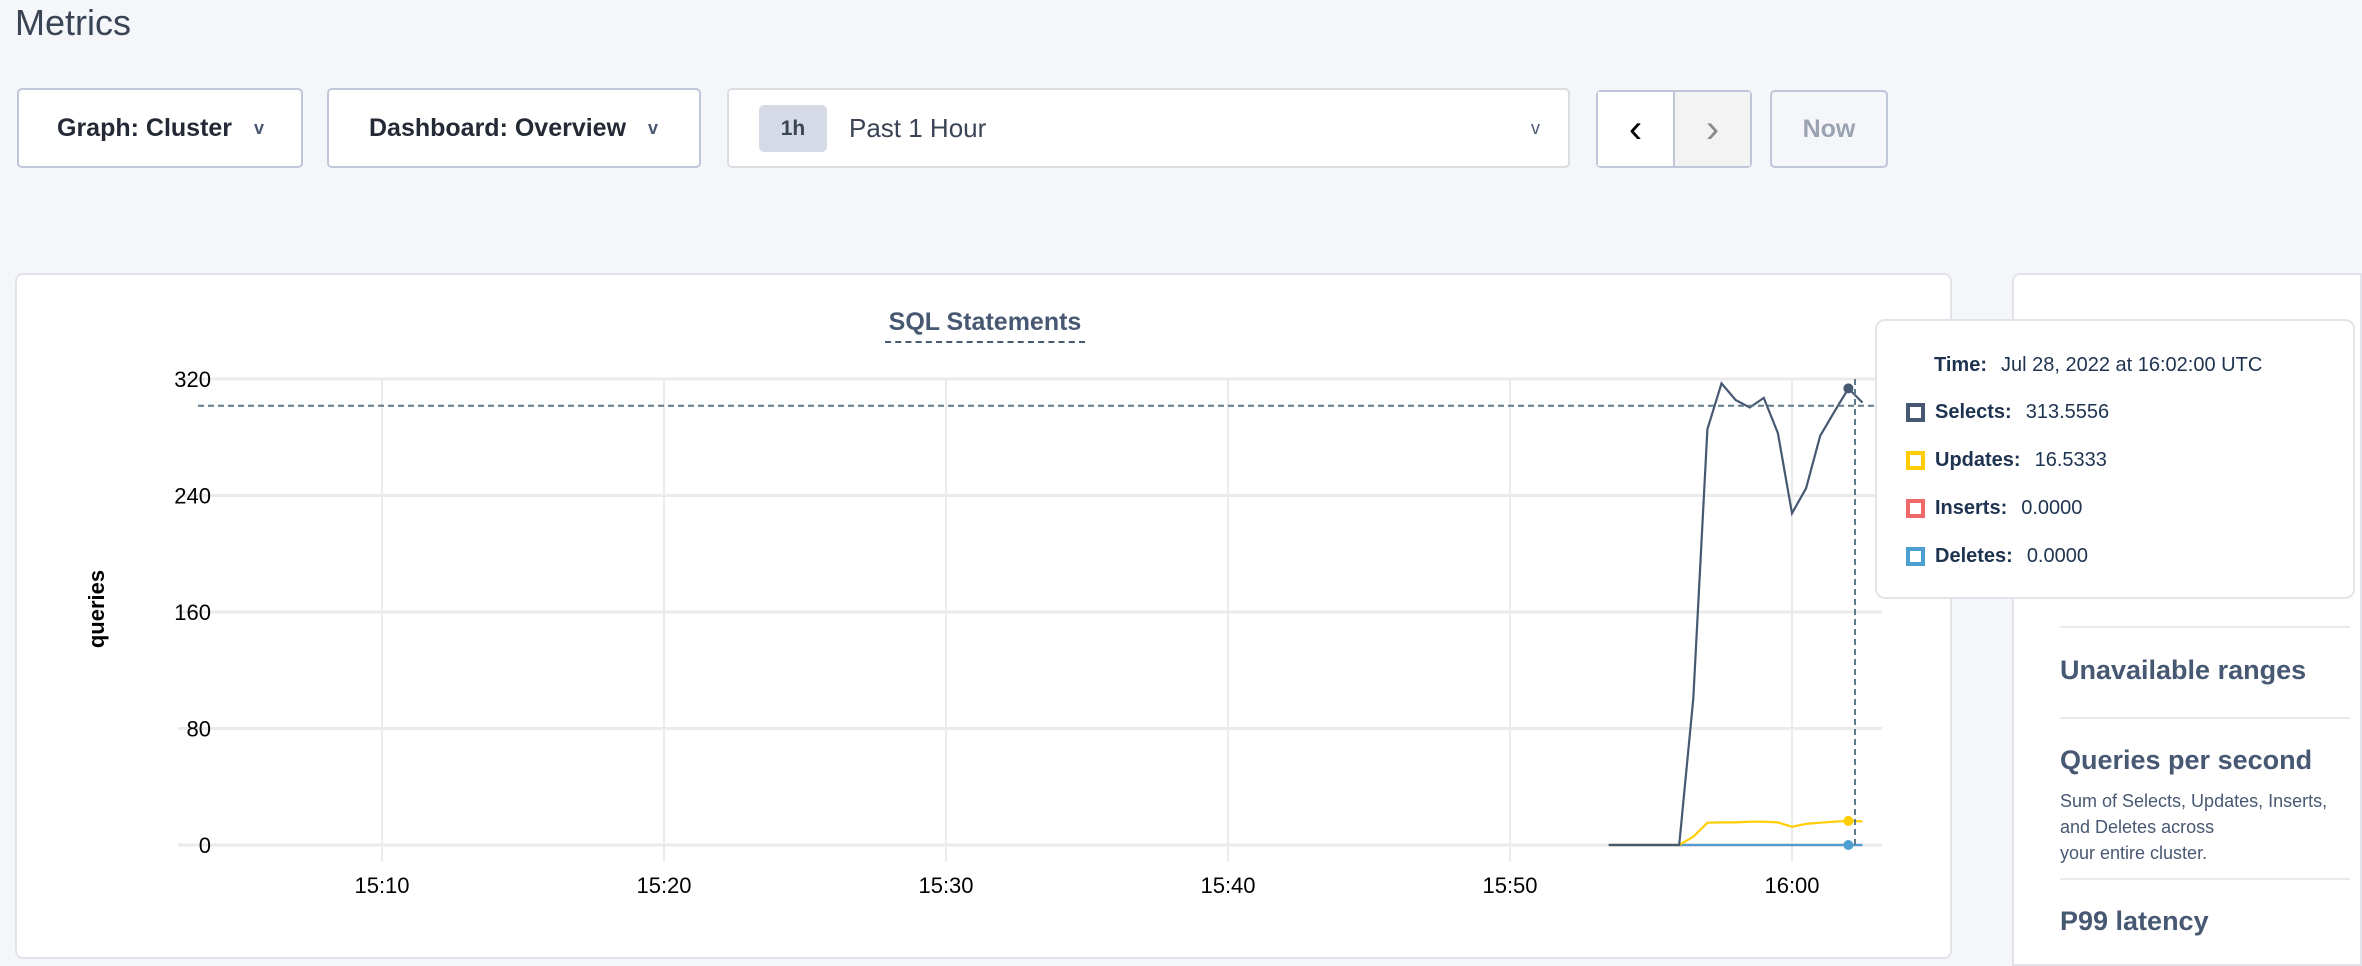  What do you see at coordinates (199, 729) in the screenshot?
I see `y-tick-label: 80` at bounding box center [199, 729].